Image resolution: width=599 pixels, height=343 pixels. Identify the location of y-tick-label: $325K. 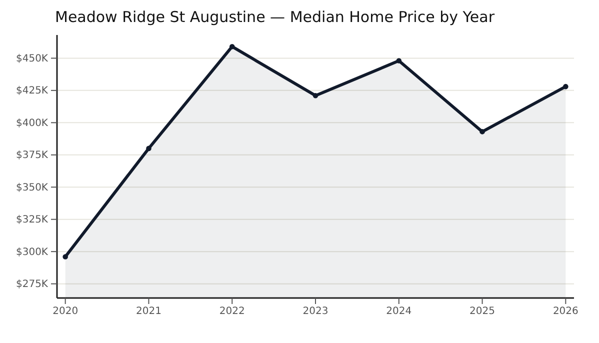
(32, 220).